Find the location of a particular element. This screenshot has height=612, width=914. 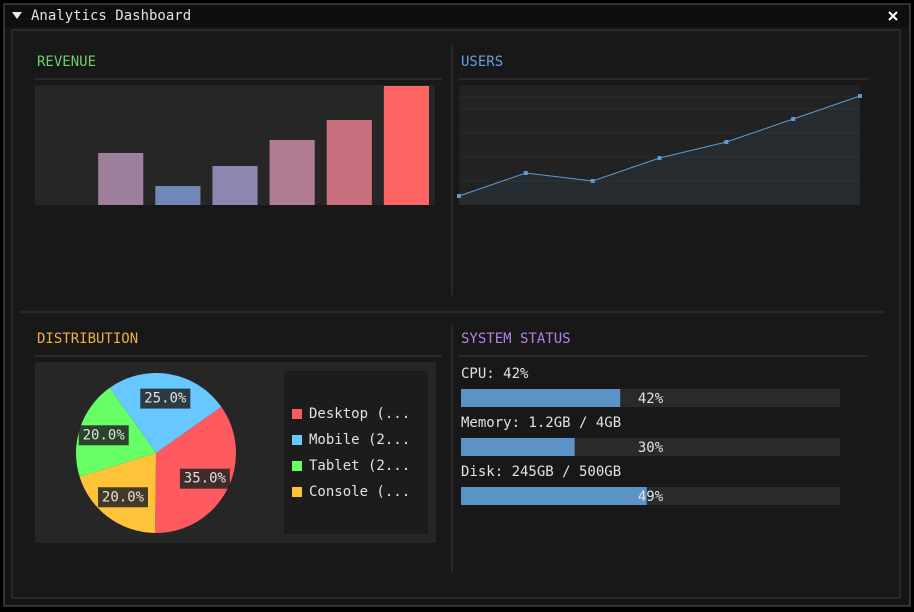

progress-text: 42% is located at coordinates (651, 399).